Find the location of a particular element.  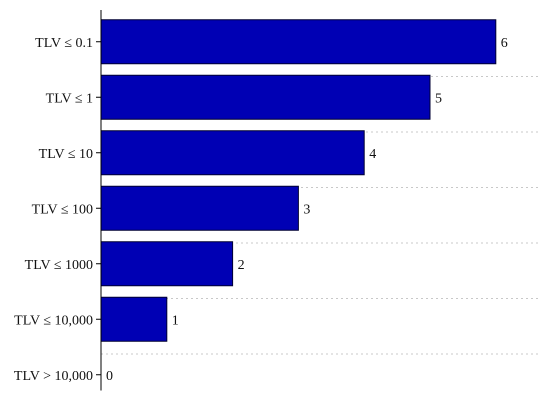

y-tick-label: TLV > 10,000 is located at coordinates (53, 376).